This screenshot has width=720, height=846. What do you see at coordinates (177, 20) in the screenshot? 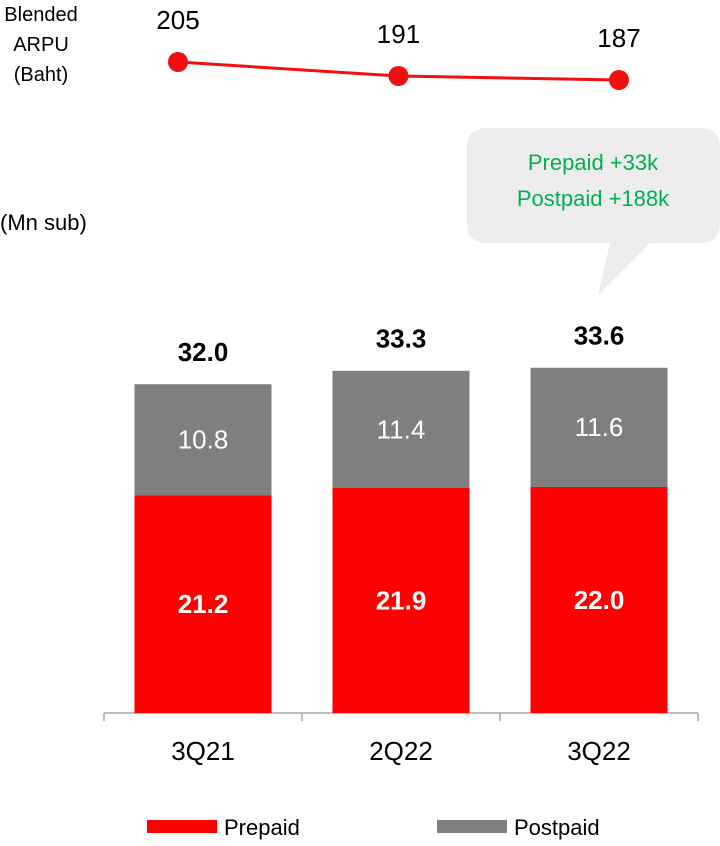
I see `line-value-label: 205` at bounding box center [177, 20].